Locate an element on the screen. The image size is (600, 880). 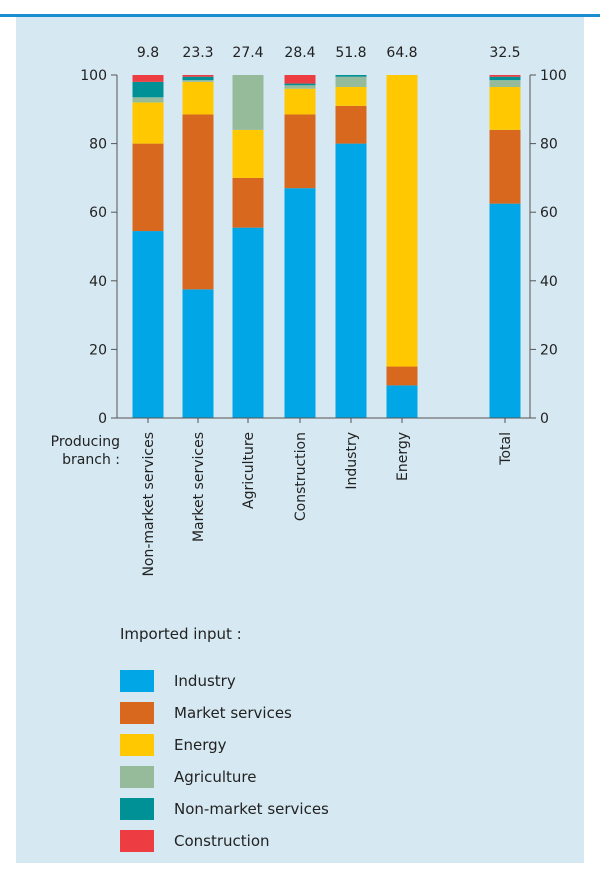
bar-non-market-services-industry is located at coordinates (148, 324).